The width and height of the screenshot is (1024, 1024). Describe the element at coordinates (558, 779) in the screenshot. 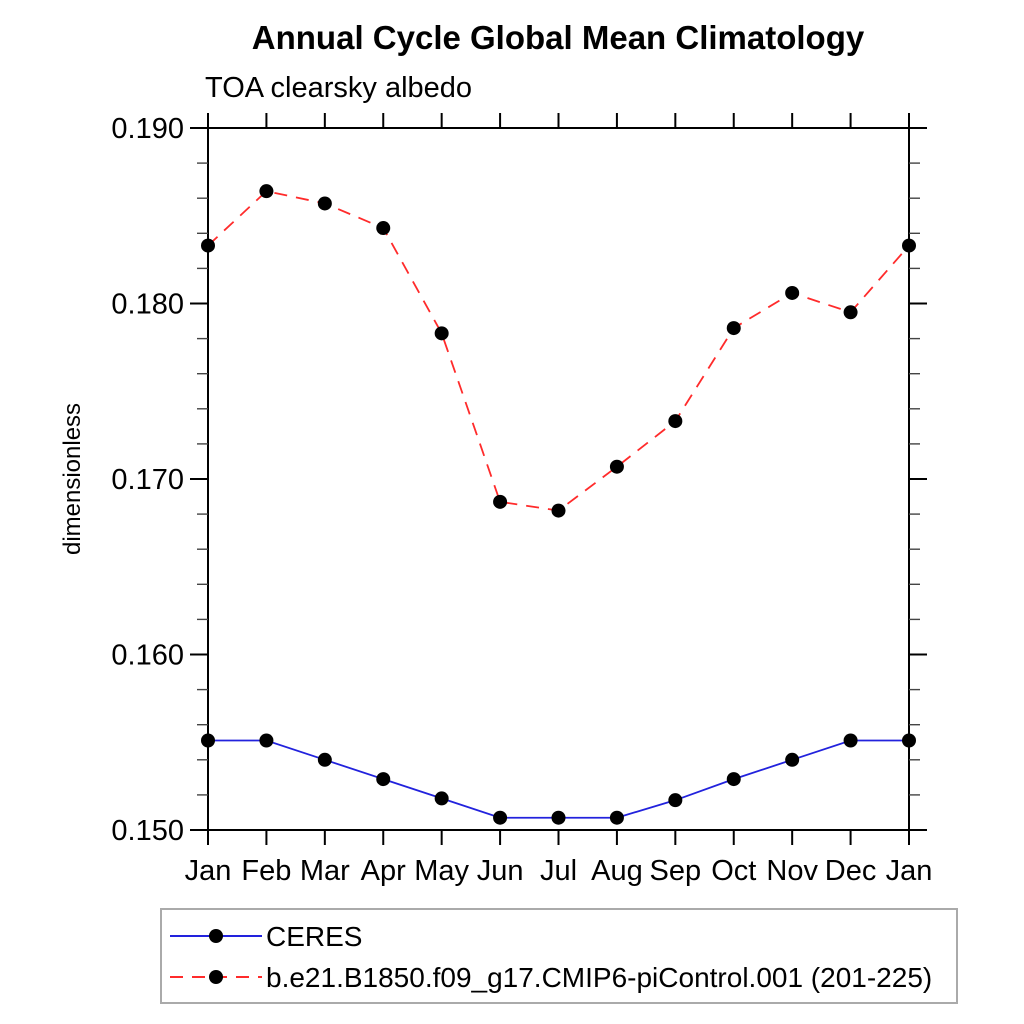

I see `series-line` at that location.